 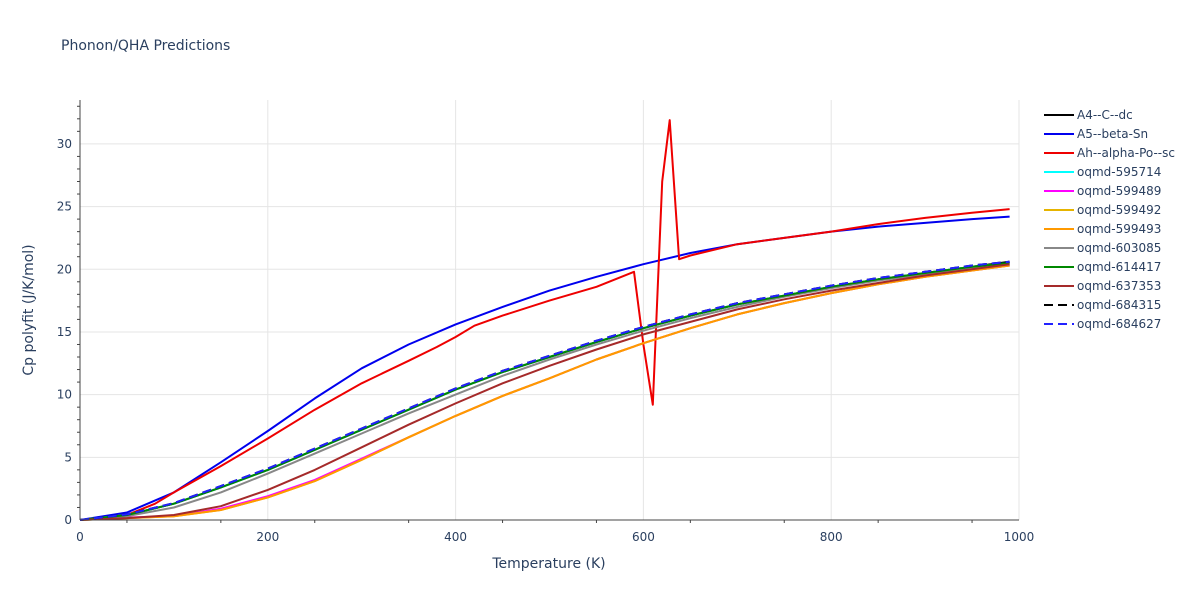 What do you see at coordinates (831, 537) in the screenshot?
I see `x-tick-label: 800` at bounding box center [831, 537].